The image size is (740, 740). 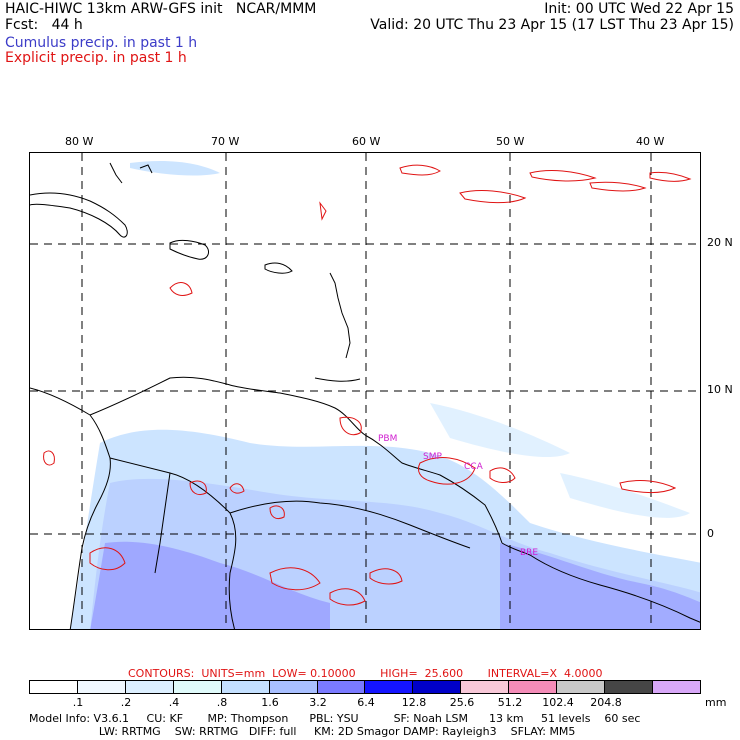 What do you see at coordinates (44, 25) in the screenshot?
I see `forecast-hour: Fcst: 44 h` at bounding box center [44, 25].